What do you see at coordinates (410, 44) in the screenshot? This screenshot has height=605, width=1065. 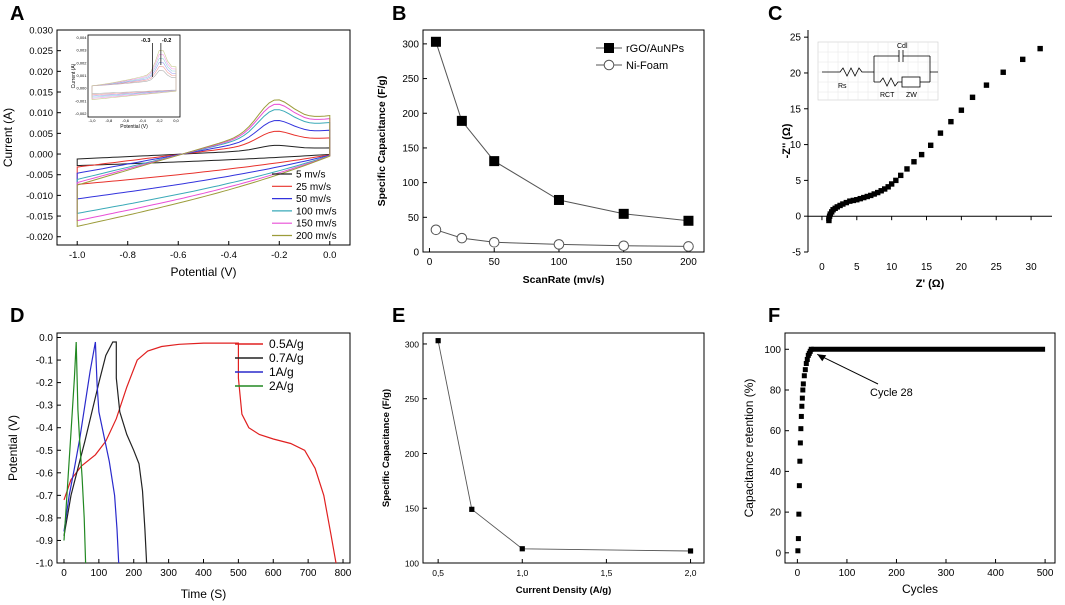 I see `panel-b-ytick-label: 300` at bounding box center [410, 44].